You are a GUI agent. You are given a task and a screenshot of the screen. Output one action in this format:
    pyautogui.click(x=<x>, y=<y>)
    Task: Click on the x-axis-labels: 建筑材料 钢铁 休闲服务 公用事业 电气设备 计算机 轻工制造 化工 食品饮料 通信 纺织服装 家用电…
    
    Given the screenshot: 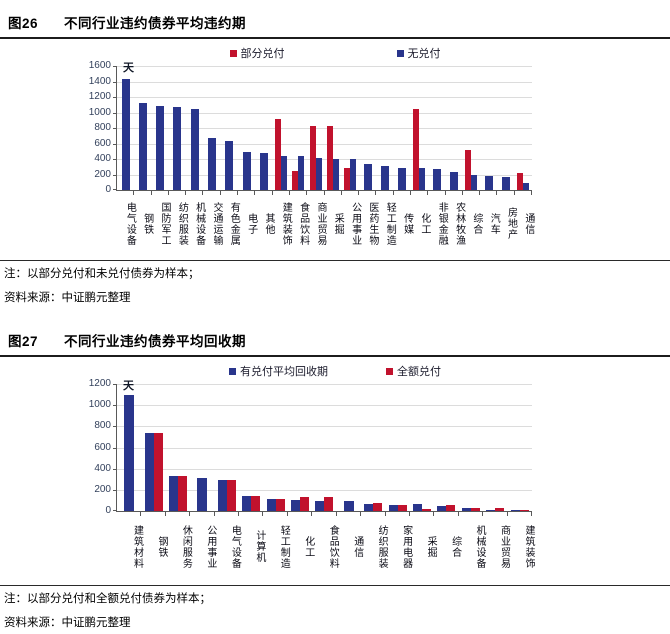 What is the action you would take?
    pyautogui.click(x=325, y=545)
    